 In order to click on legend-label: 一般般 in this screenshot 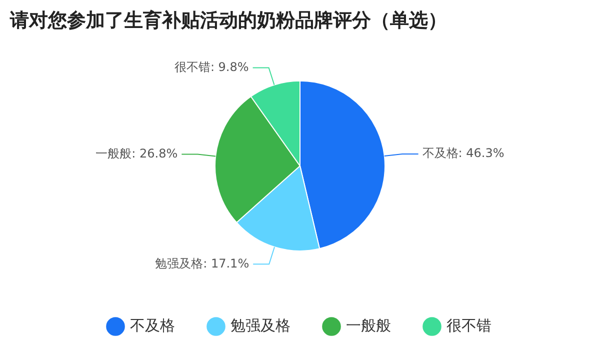, I will do `click(368, 325)`.